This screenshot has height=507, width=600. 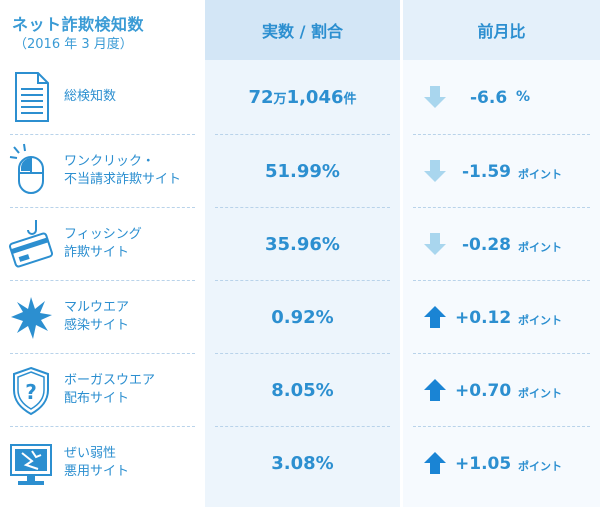 I want to click on table-row: ワンクリック・ 不当請求詐欺サイト 51.99% -1.59 ポイント, so click(x=300, y=171).